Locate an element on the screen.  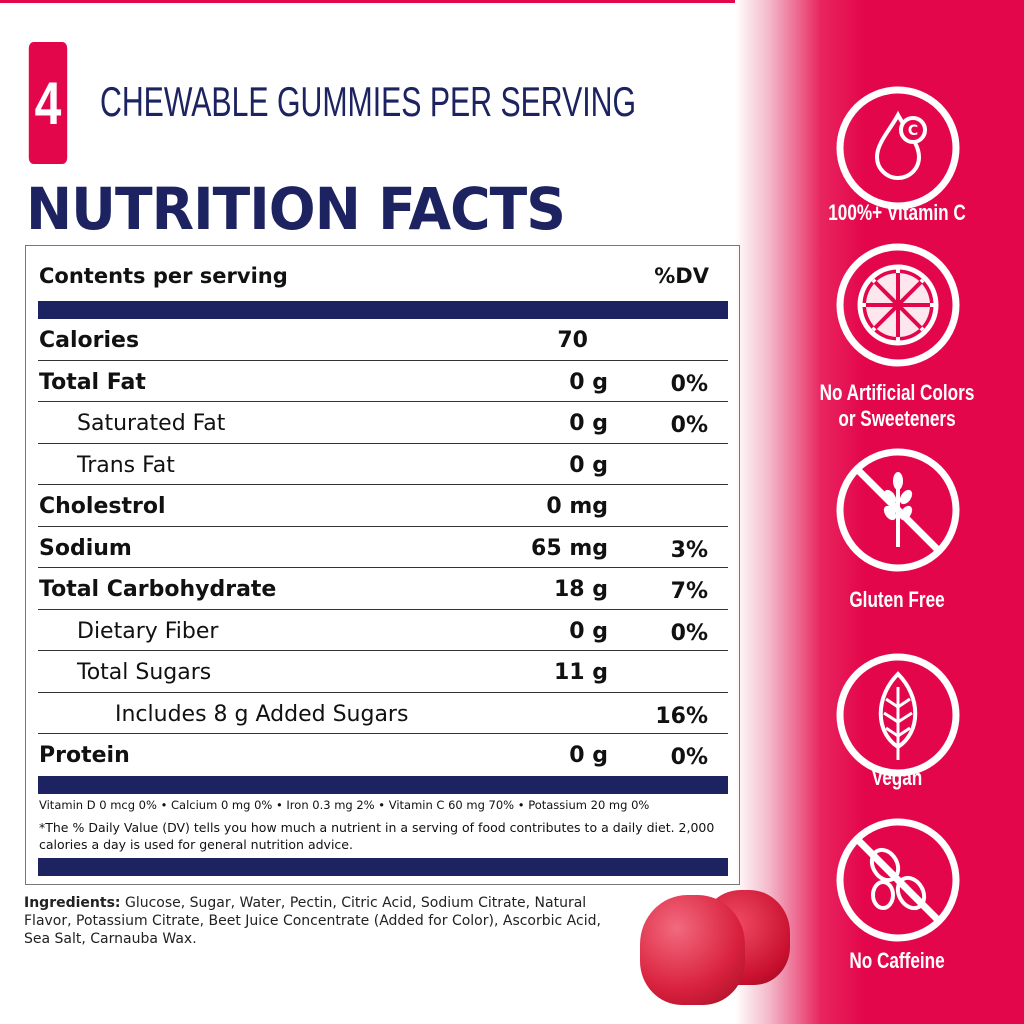
ingredients-label: Ingredients: is located at coordinates (72, 903).